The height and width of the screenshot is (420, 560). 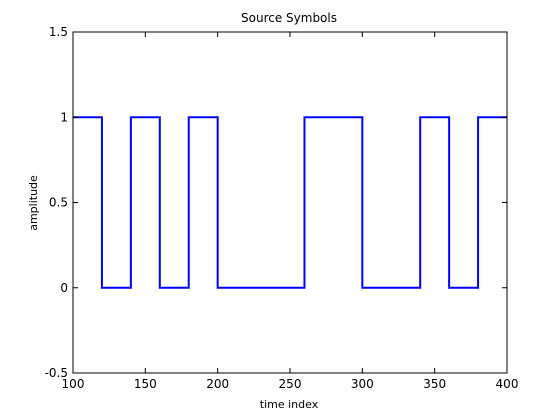 I want to click on x-tick-label: 100, so click(x=73, y=384).